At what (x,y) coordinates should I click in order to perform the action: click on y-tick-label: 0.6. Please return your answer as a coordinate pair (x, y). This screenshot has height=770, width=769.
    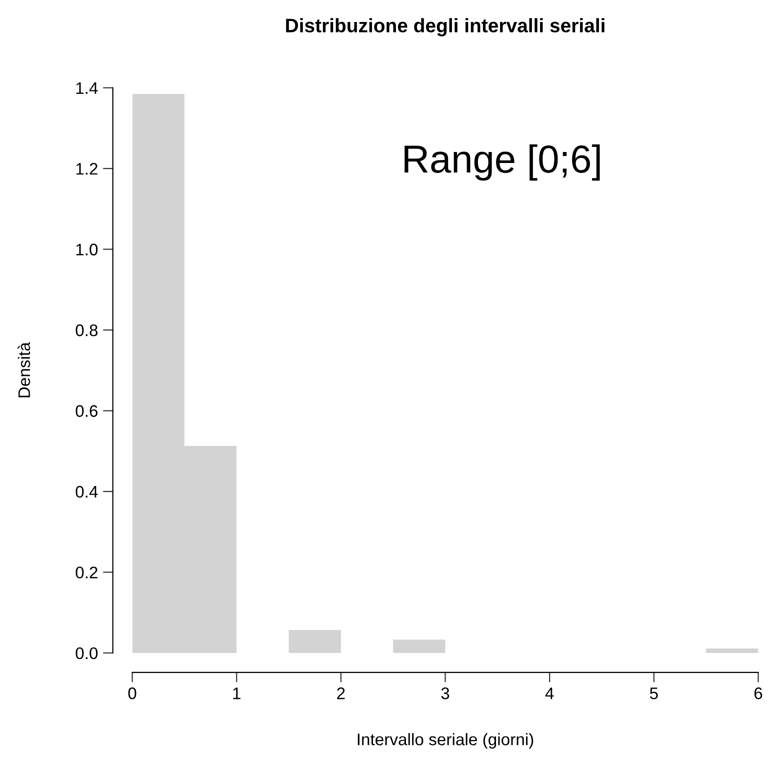
    Looking at the image, I should click on (87, 411).